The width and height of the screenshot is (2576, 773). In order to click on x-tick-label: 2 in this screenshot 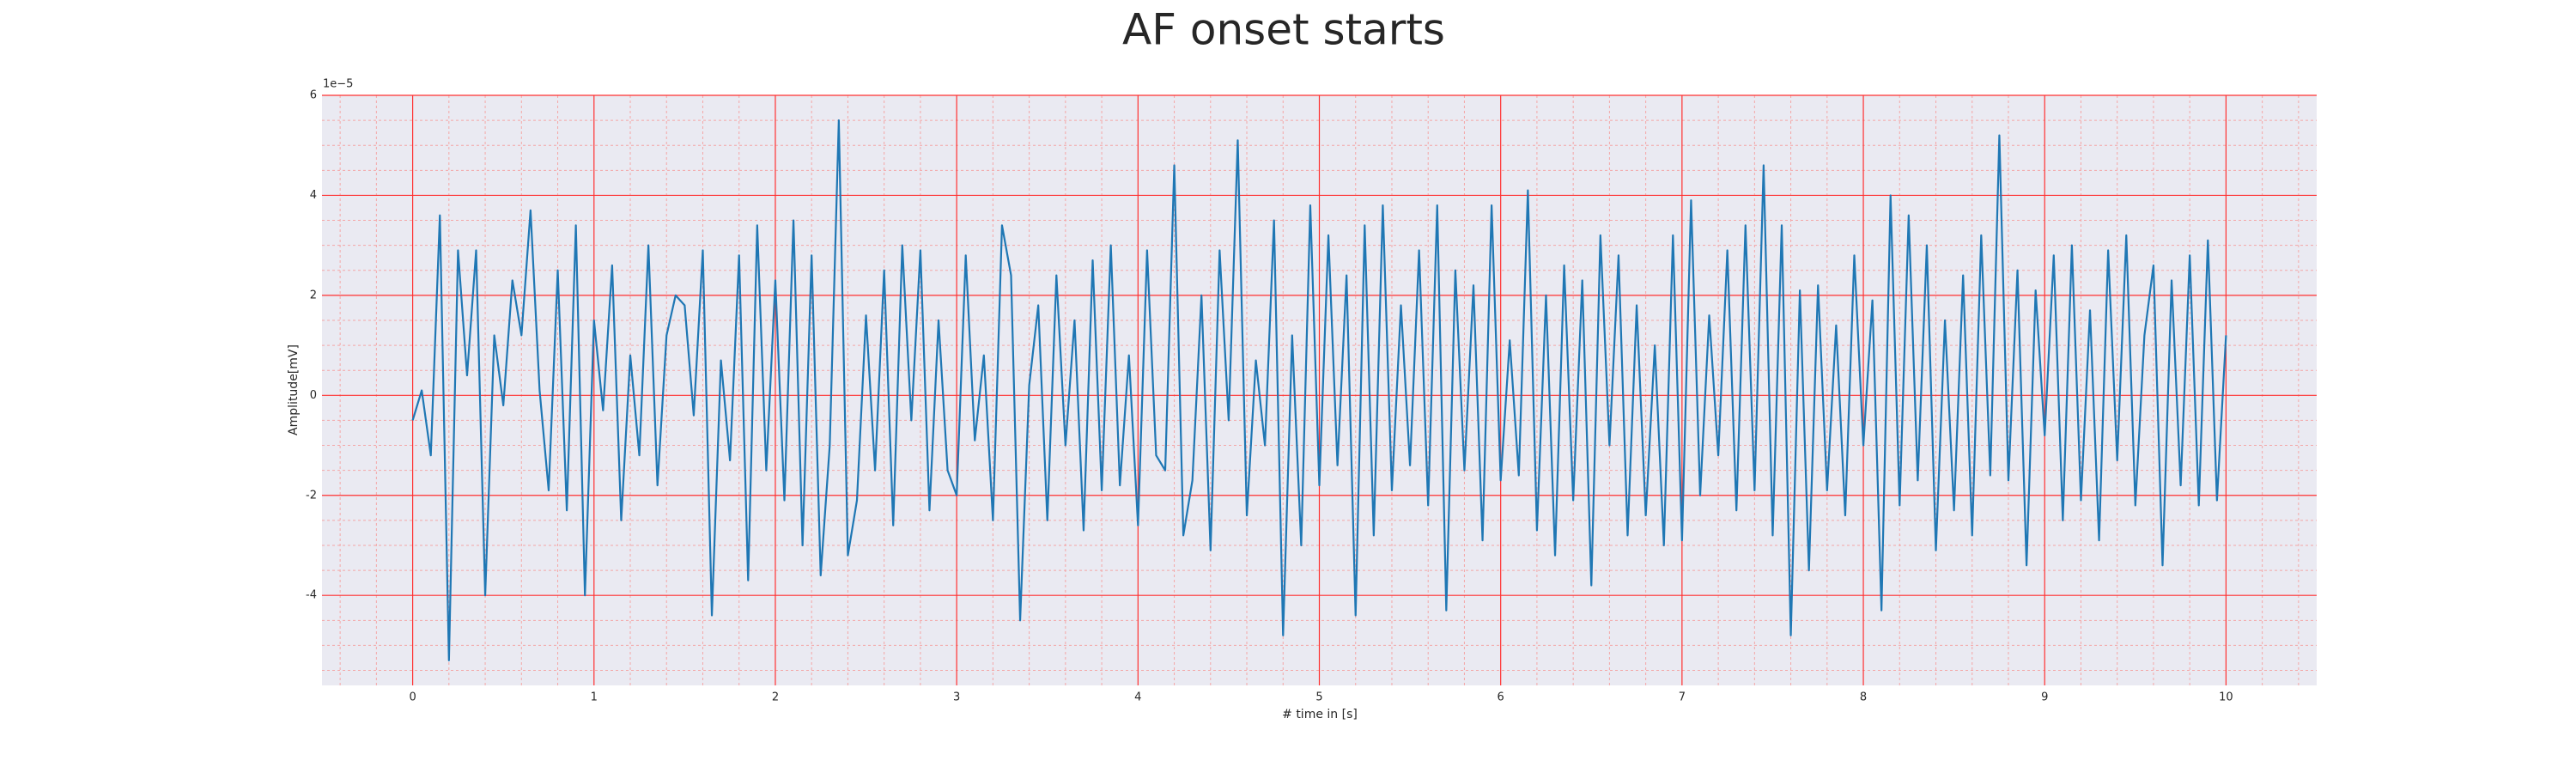, I will do `click(775, 697)`.